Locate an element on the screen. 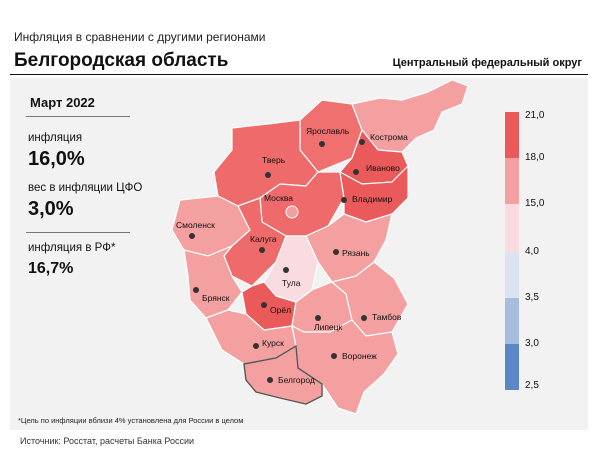 The height and width of the screenshot is (450, 600). label-ivanovo: Иваново is located at coordinates (383, 168).